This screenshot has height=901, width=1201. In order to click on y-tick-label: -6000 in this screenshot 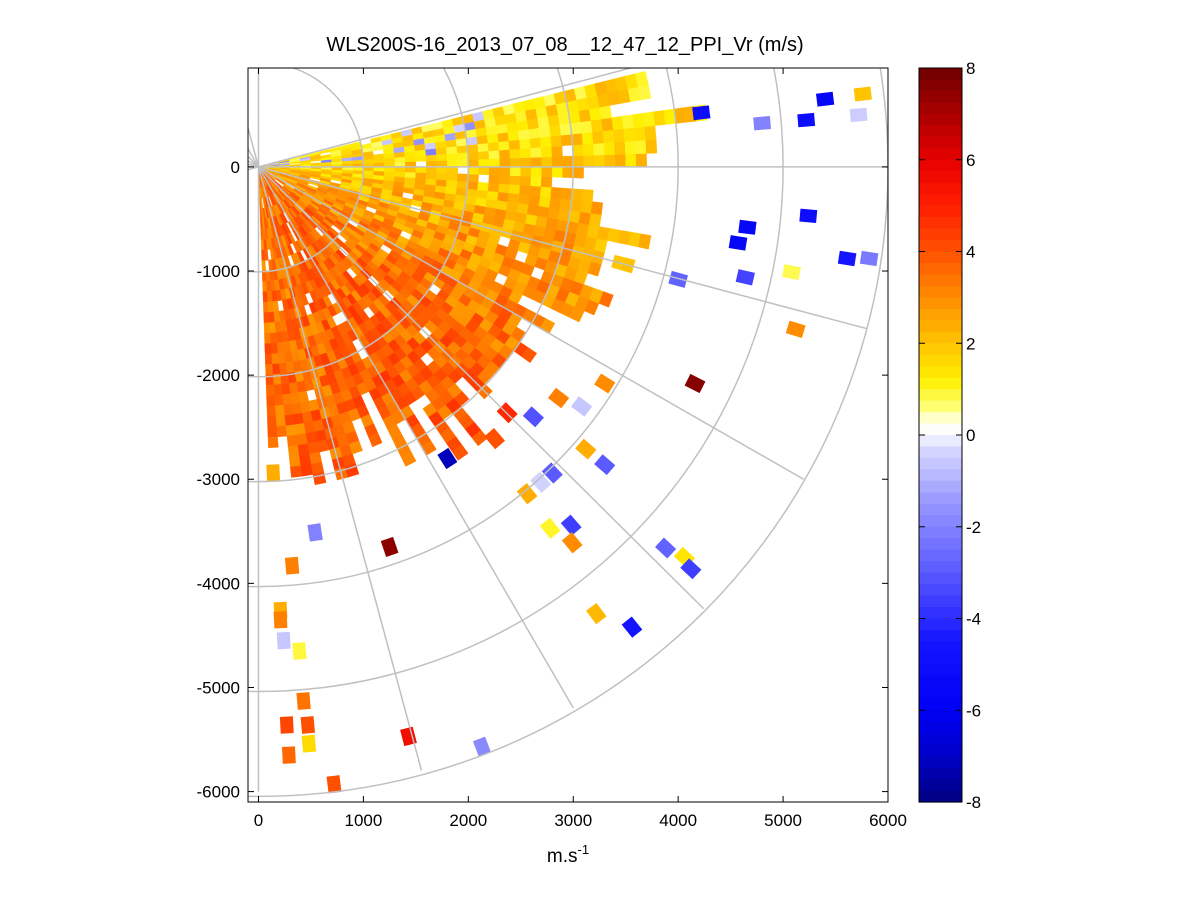, I will do `click(218, 792)`.